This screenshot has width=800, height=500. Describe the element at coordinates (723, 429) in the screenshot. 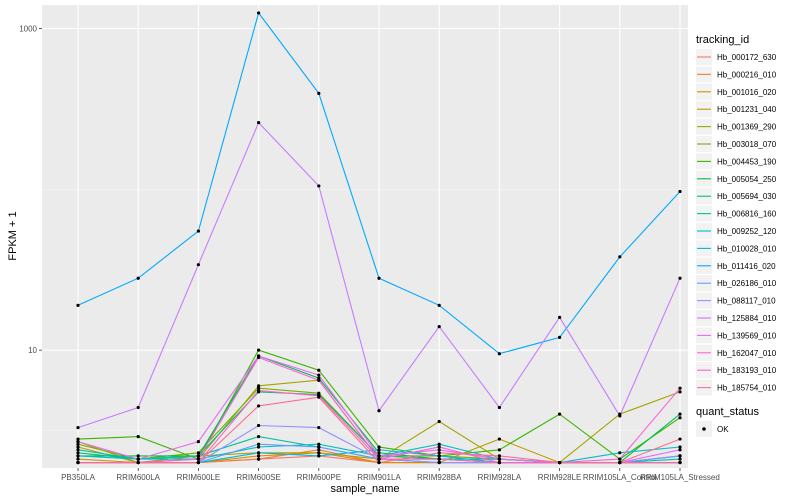

I see `shape-legend-label: OK` at that location.